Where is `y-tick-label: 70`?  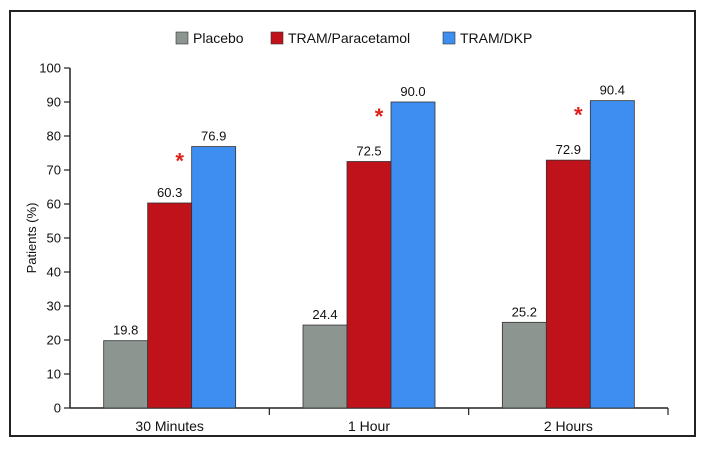
y-tick-label: 70 is located at coordinates (54, 170).